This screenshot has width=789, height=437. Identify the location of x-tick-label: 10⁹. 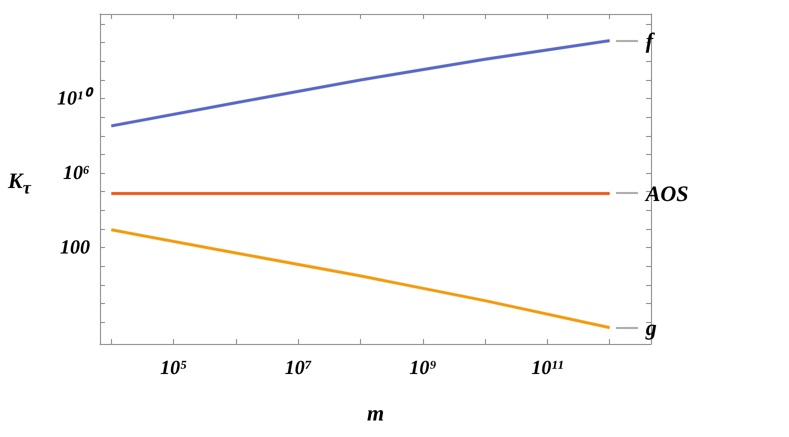
(422, 368).